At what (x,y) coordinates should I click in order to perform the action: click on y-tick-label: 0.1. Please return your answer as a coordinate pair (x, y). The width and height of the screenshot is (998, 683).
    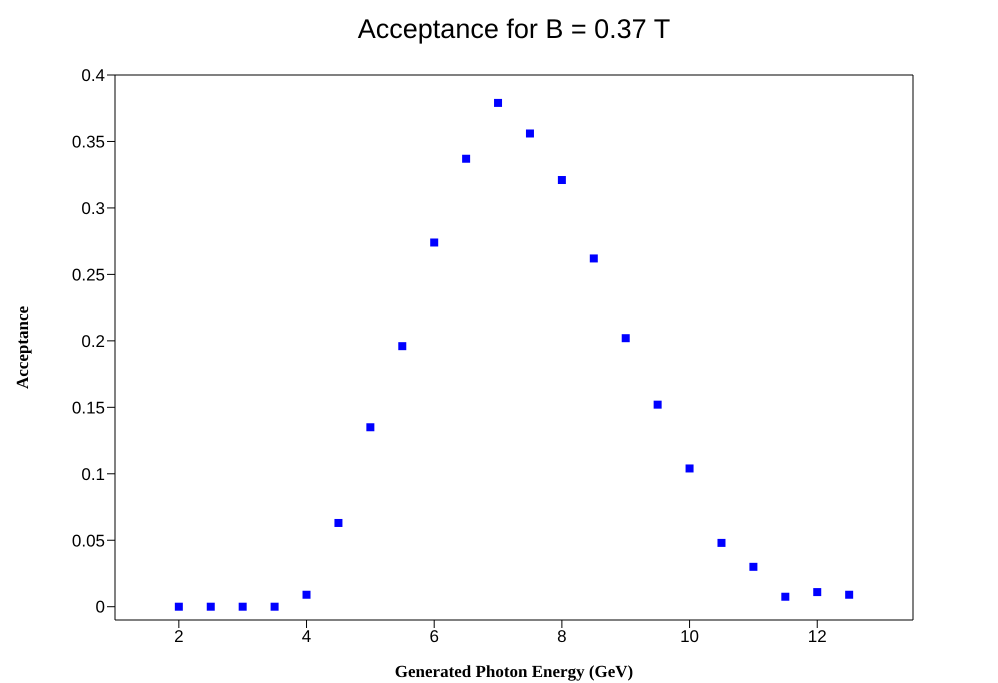
    Looking at the image, I should click on (93, 474).